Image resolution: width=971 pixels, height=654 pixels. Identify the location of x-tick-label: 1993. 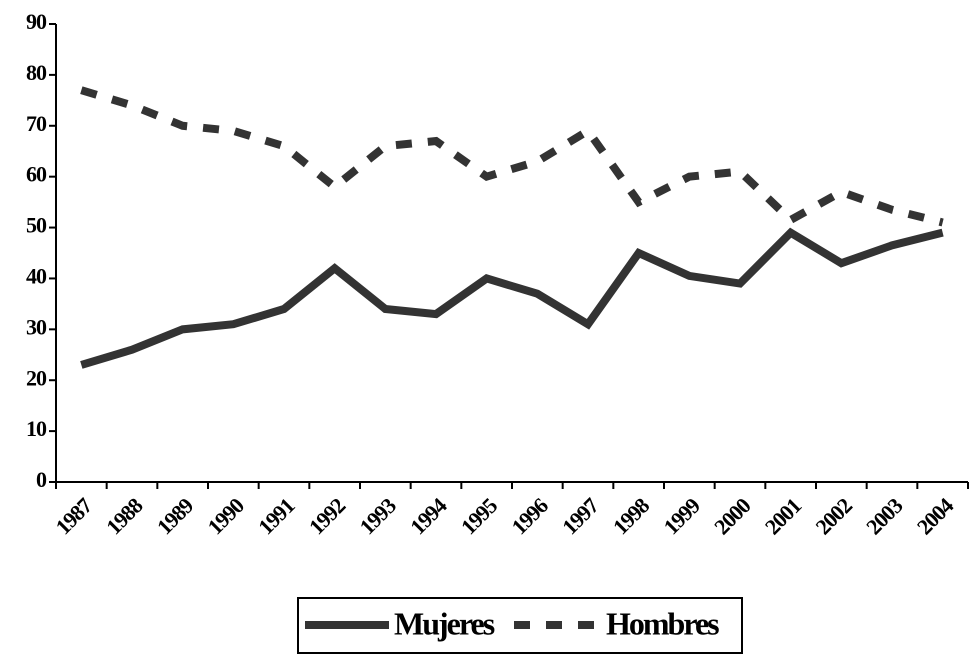
(377, 516).